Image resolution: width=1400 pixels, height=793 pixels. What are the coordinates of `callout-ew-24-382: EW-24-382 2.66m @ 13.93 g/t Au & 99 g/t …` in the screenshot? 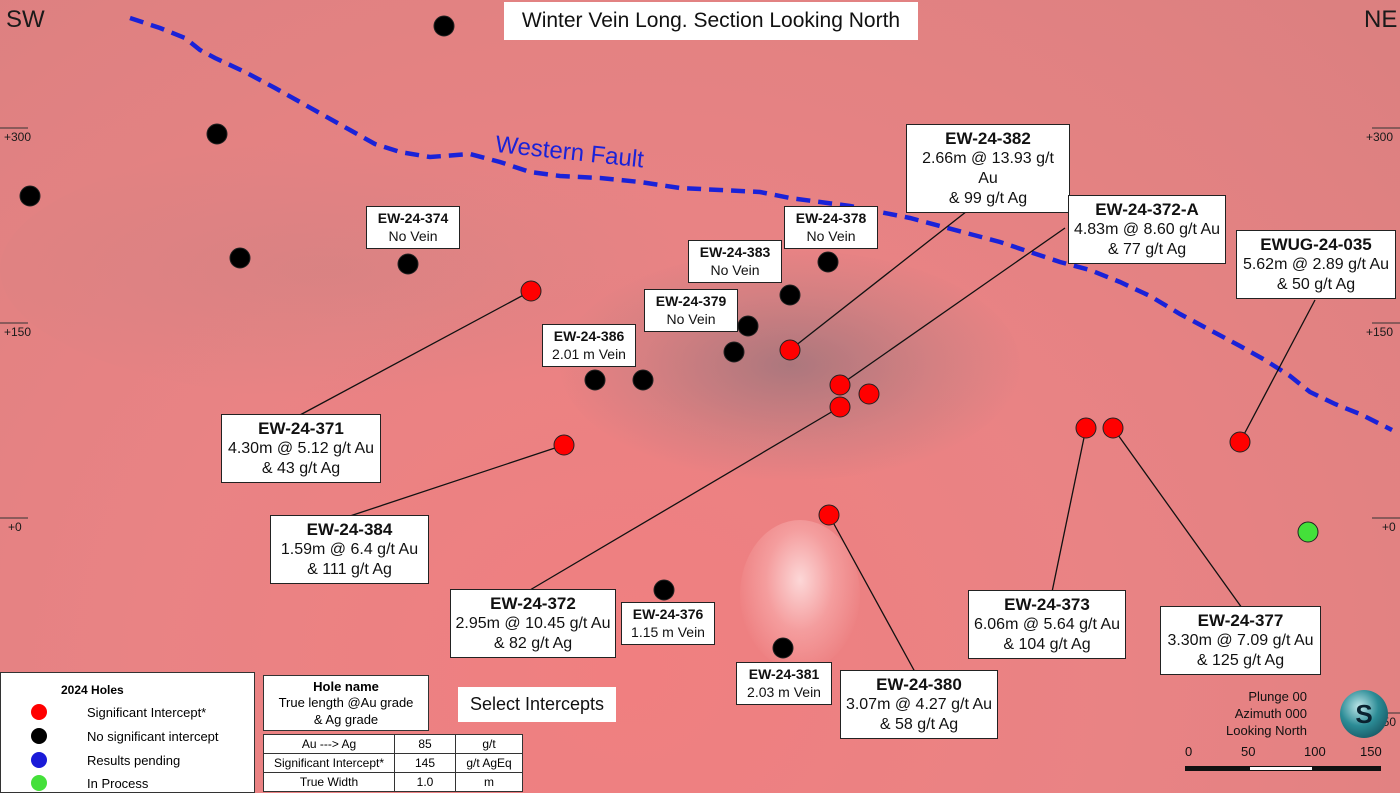 It's located at (988, 169).